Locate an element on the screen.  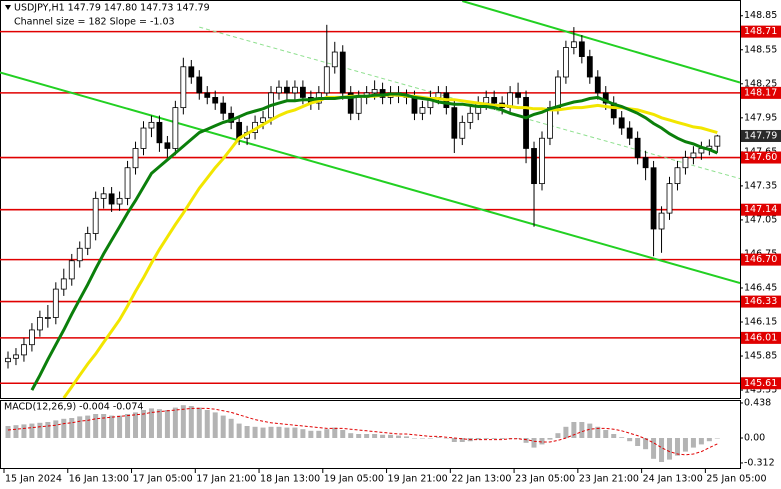
last-price-box is located at coordinates (761, 135).